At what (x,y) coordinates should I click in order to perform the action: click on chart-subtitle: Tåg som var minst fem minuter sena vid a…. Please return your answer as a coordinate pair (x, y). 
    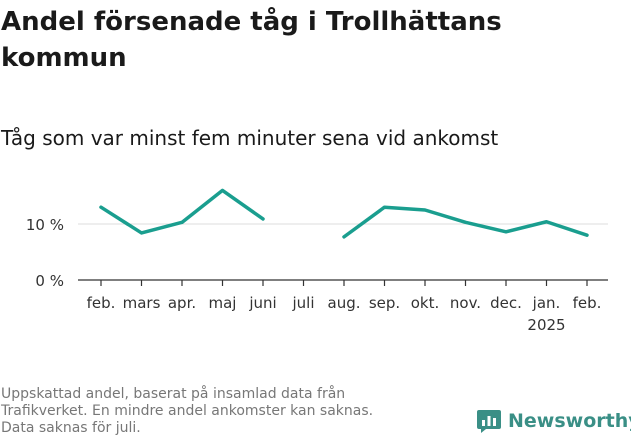
    Looking at the image, I should click on (250, 138).